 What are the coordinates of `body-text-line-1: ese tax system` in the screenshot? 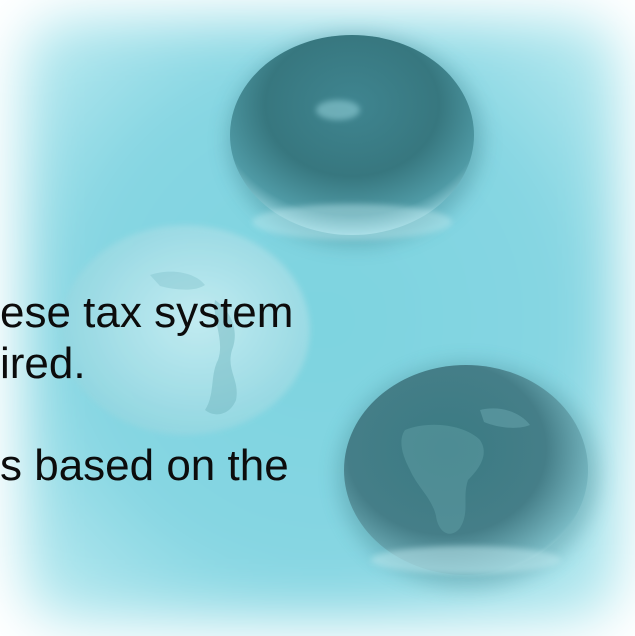 It's located at (147, 312).